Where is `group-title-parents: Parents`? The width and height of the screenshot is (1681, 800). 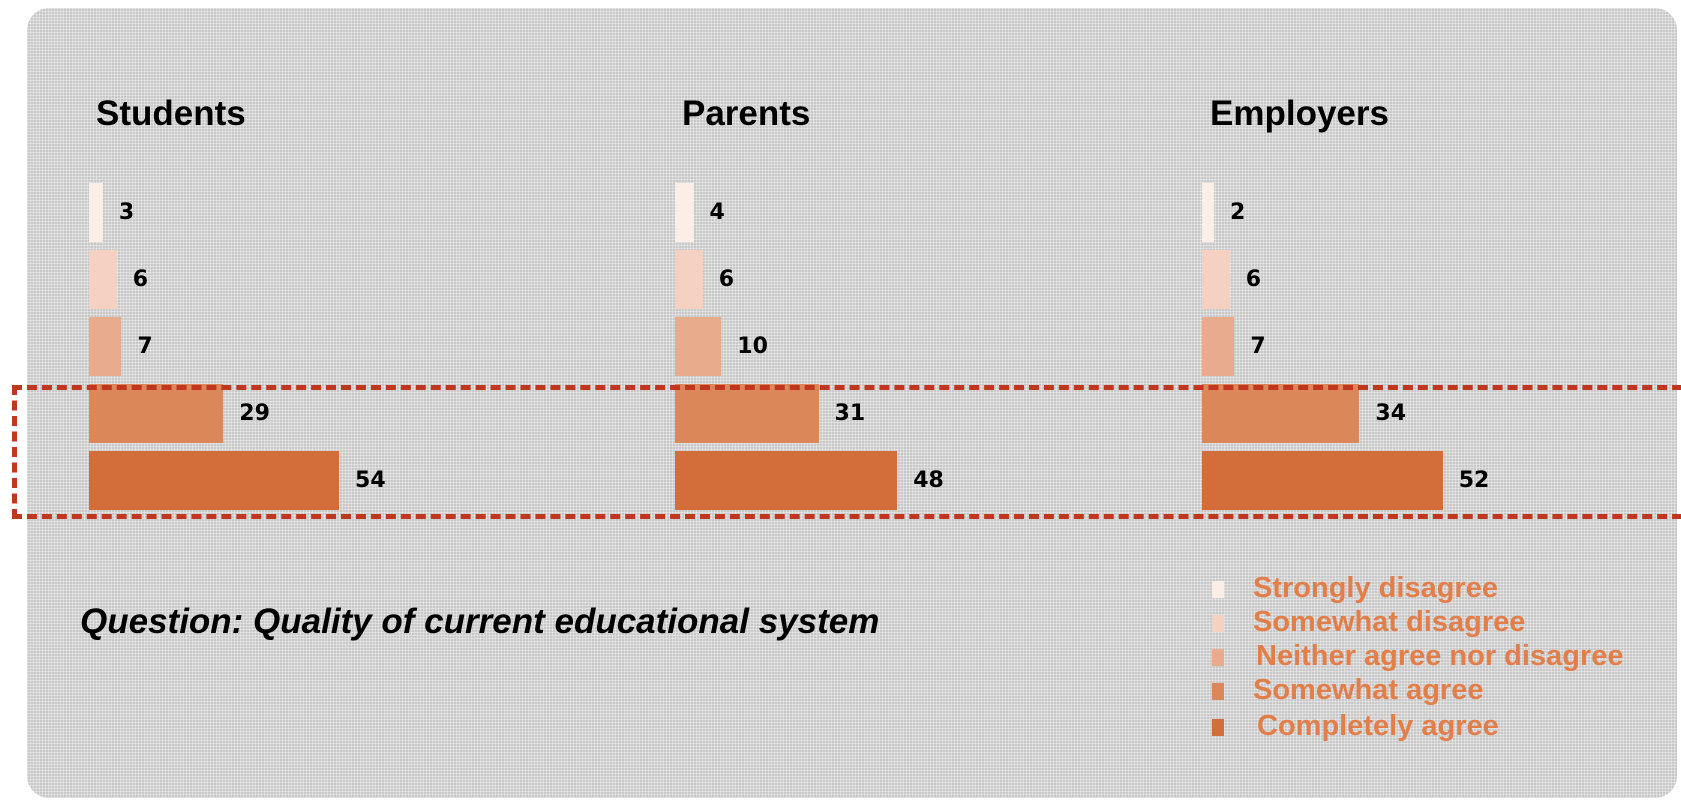
group-title-parents: Parents is located at coordinates (746, 113).